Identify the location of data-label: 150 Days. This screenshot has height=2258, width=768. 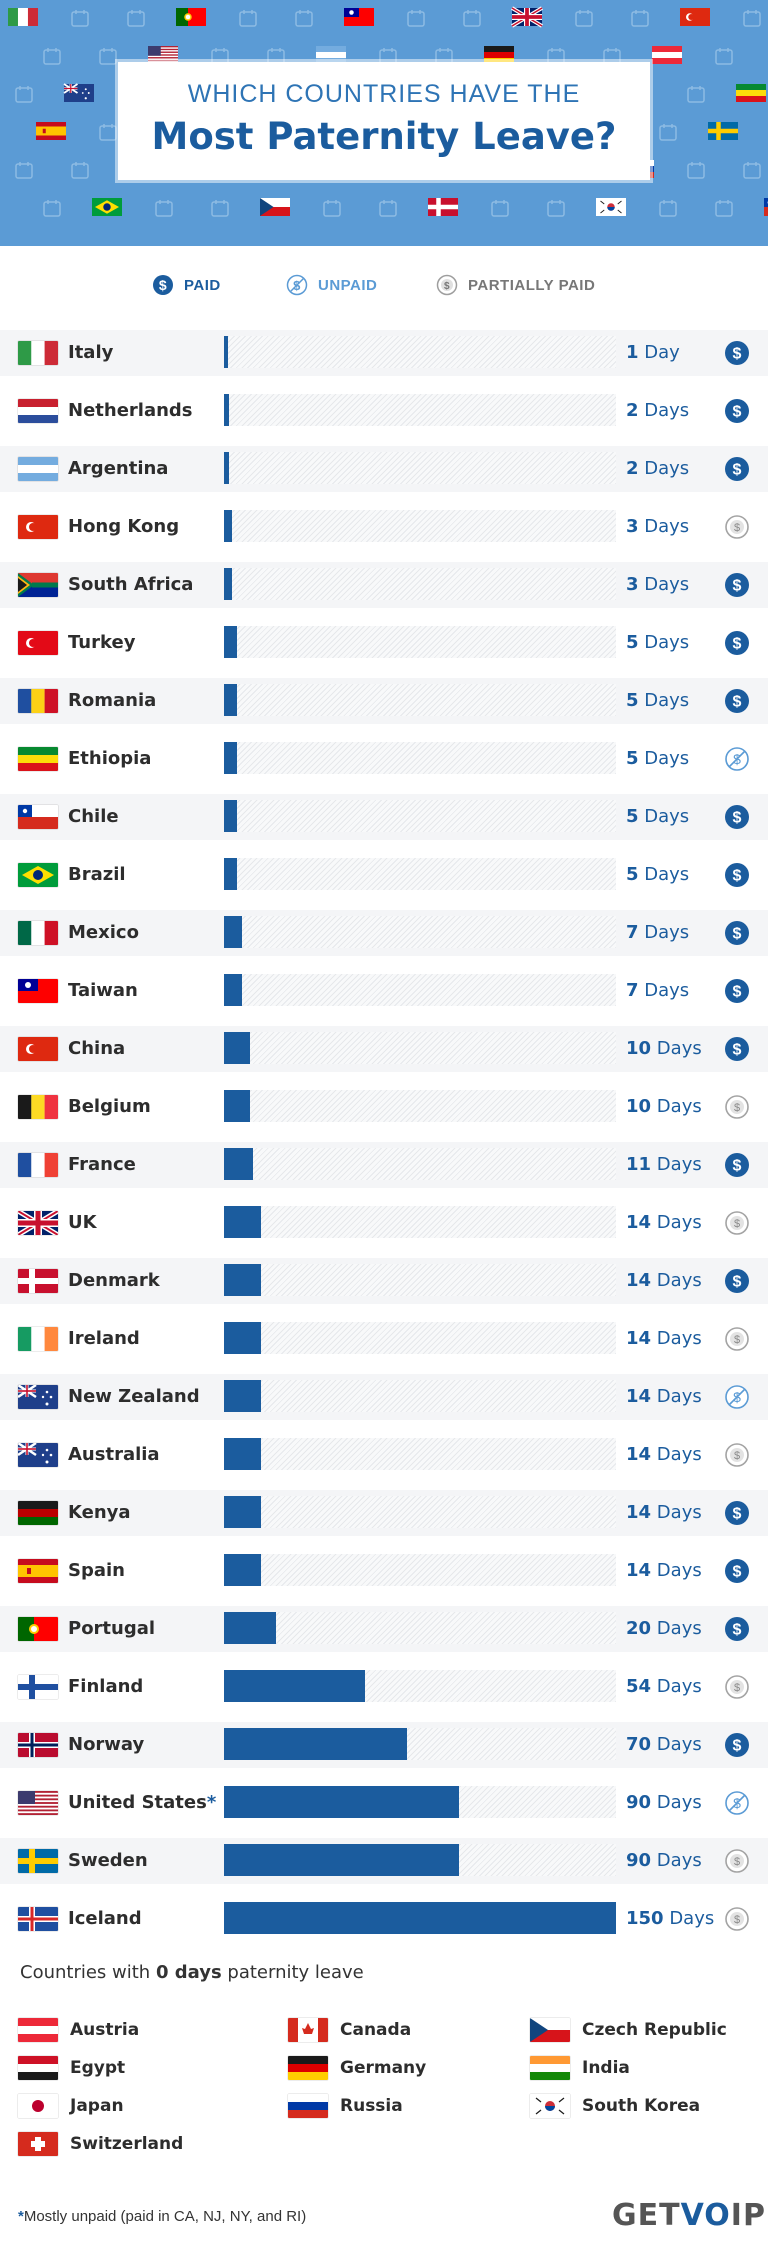
(670, 1918).